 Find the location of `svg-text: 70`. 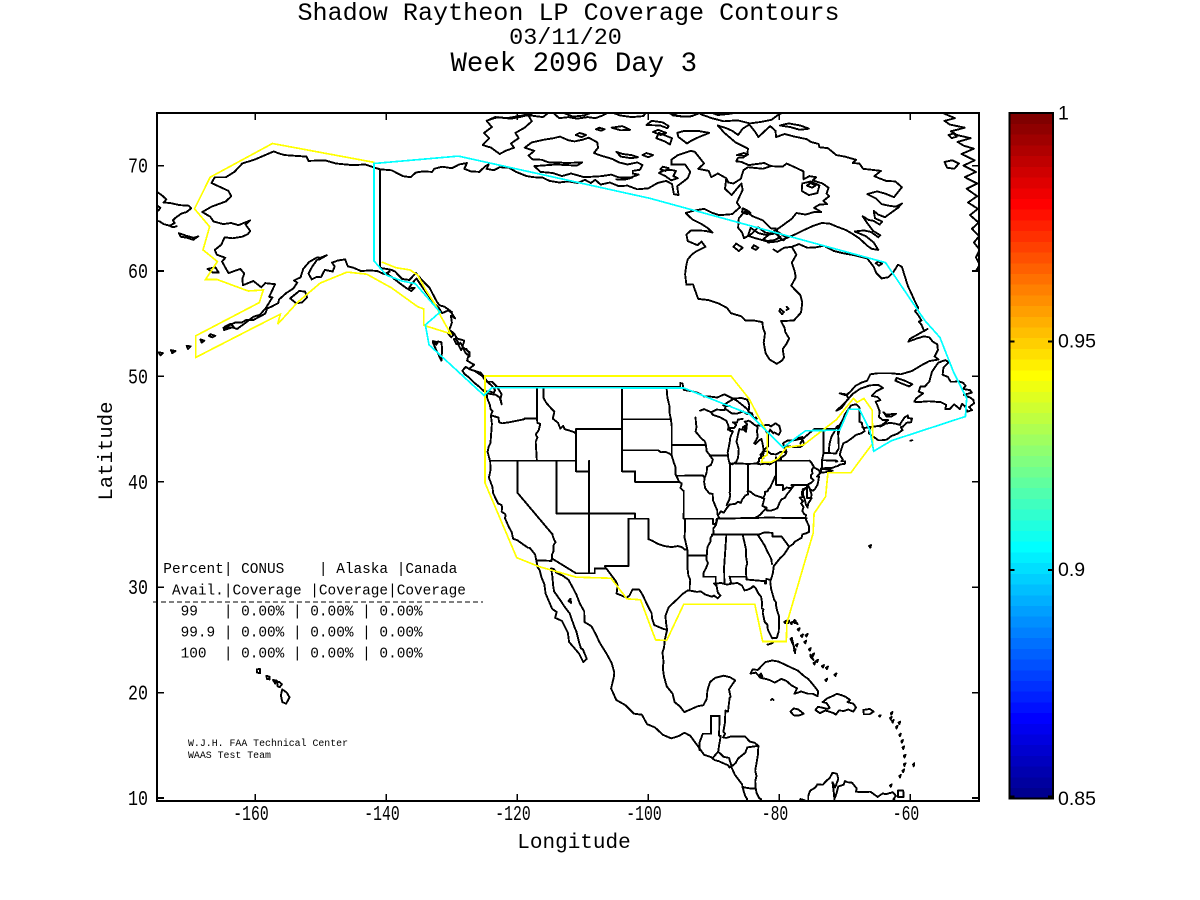

svg-text: 70 is located at coordinates (138, 168).